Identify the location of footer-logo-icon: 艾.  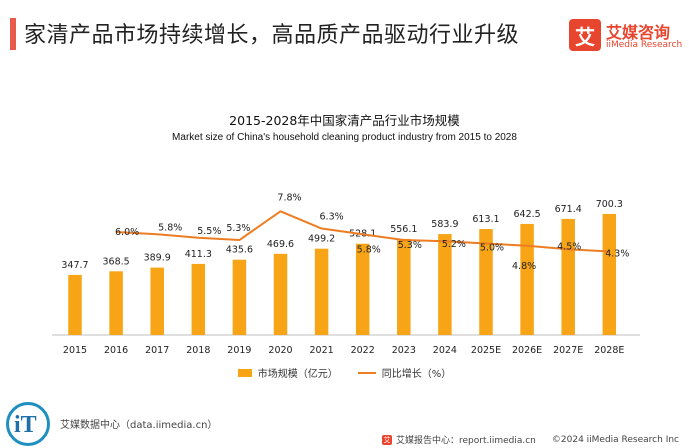
(386, 439).